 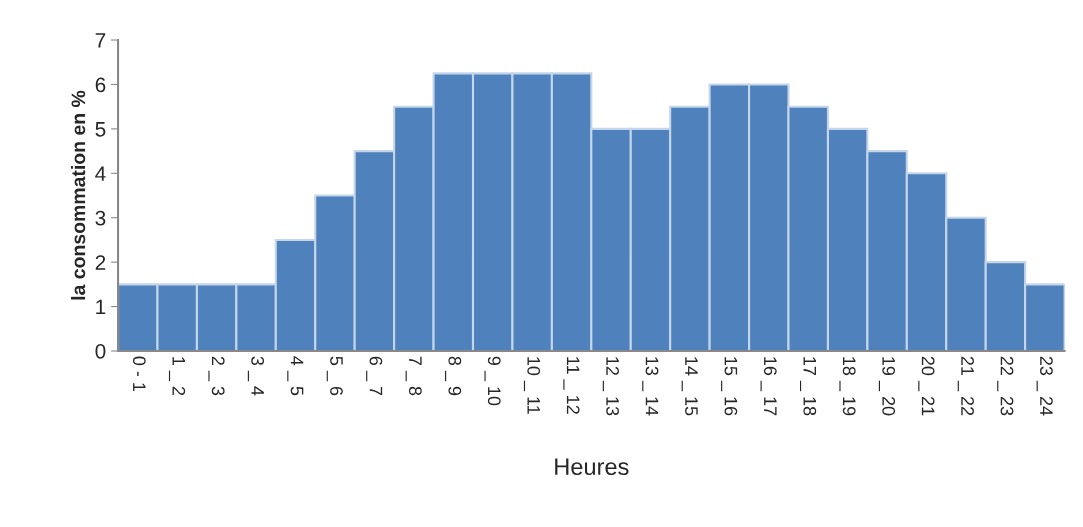 What do you see at coordinates (965, 386) in the screenshot?
I see `x-tick-label: 21 _ 22` at bounding box center [965, 386].